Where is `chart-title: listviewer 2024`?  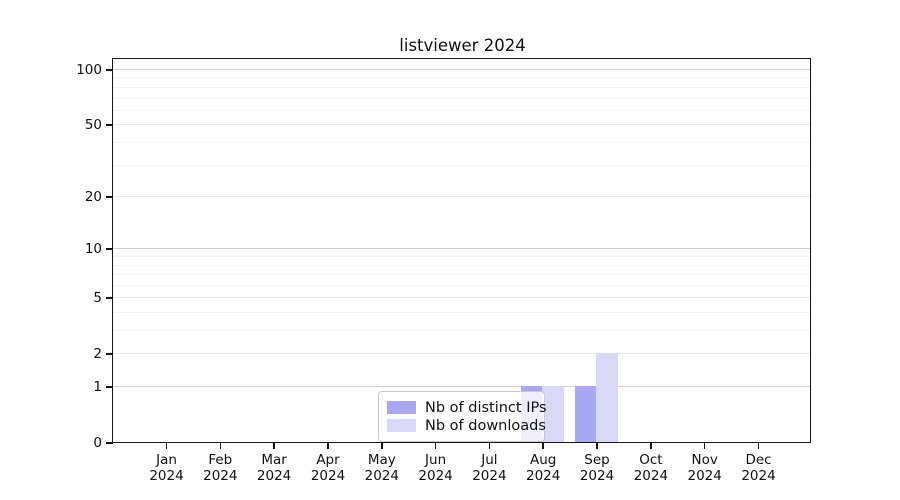
chart-title: listviewer 2024 is located at coordinates (462, 45).